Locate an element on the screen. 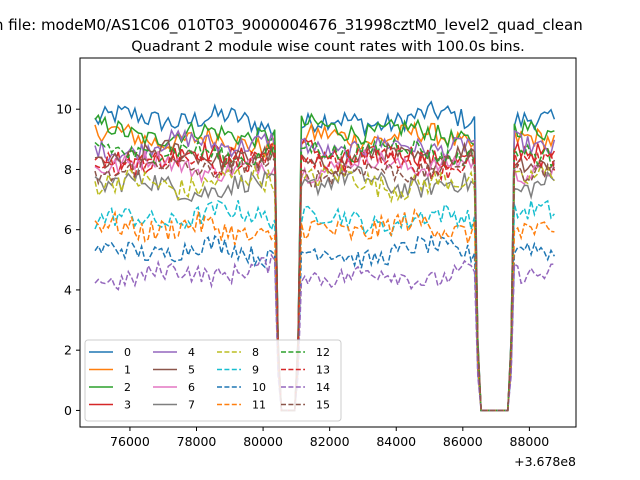 This screenshot has height=480, width=640. x-tick-label: 76000 is located at coordinates (130, 441).